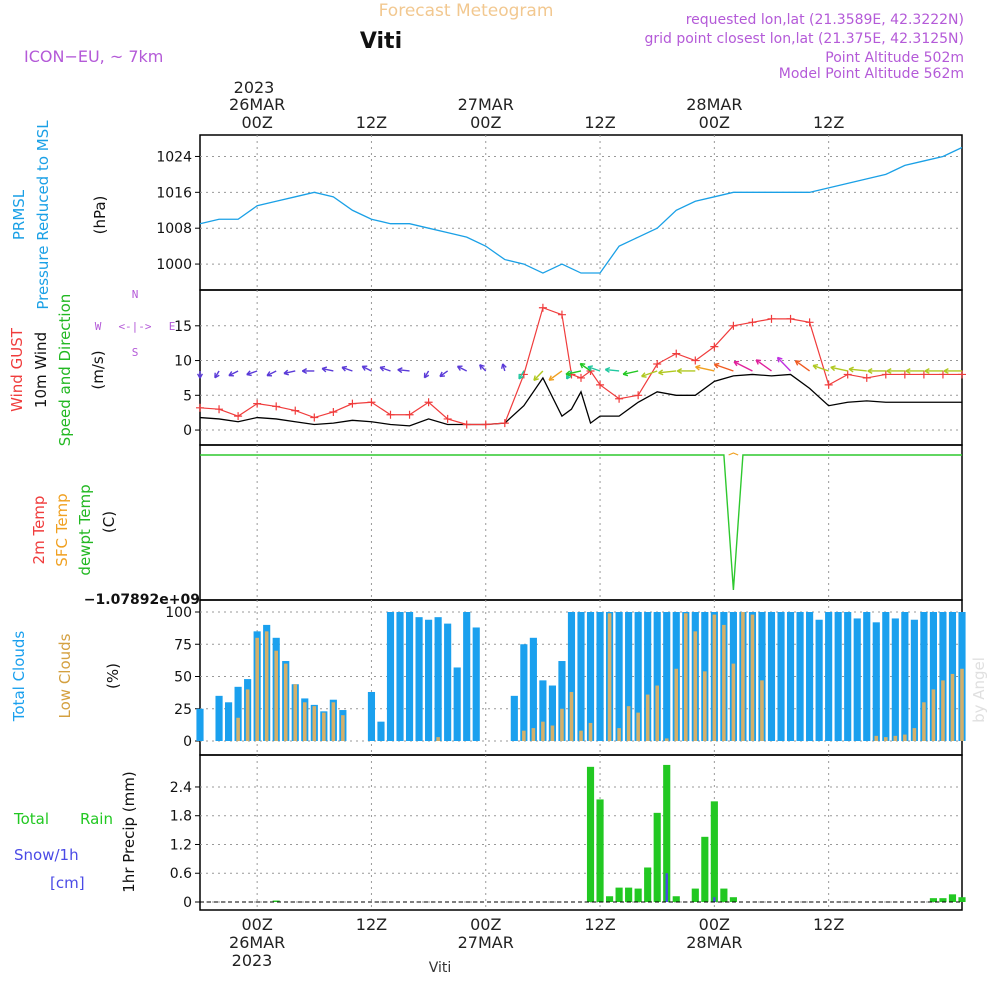 This screenshot has height=1000, width=1000. Describe the element at coordinates (183, 645) in the screenshot. I see `y-tick-label: 75` at that location.